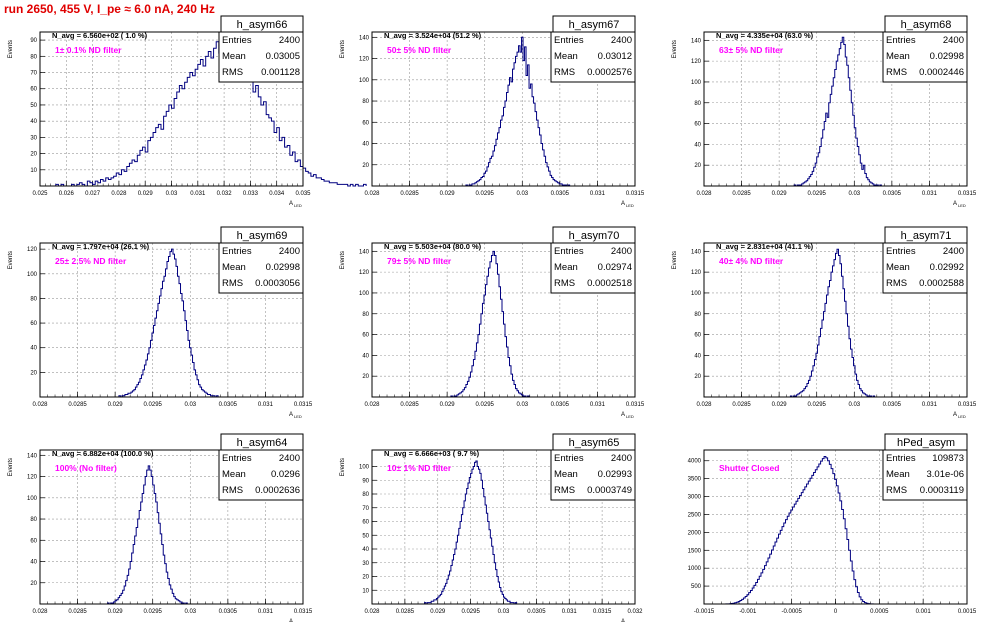 The image size is (996, 622). What do you see at coordinates (280, 72) in the screenshot?
I see `stats-value: 0.001128` at bounding box center [280, 72].